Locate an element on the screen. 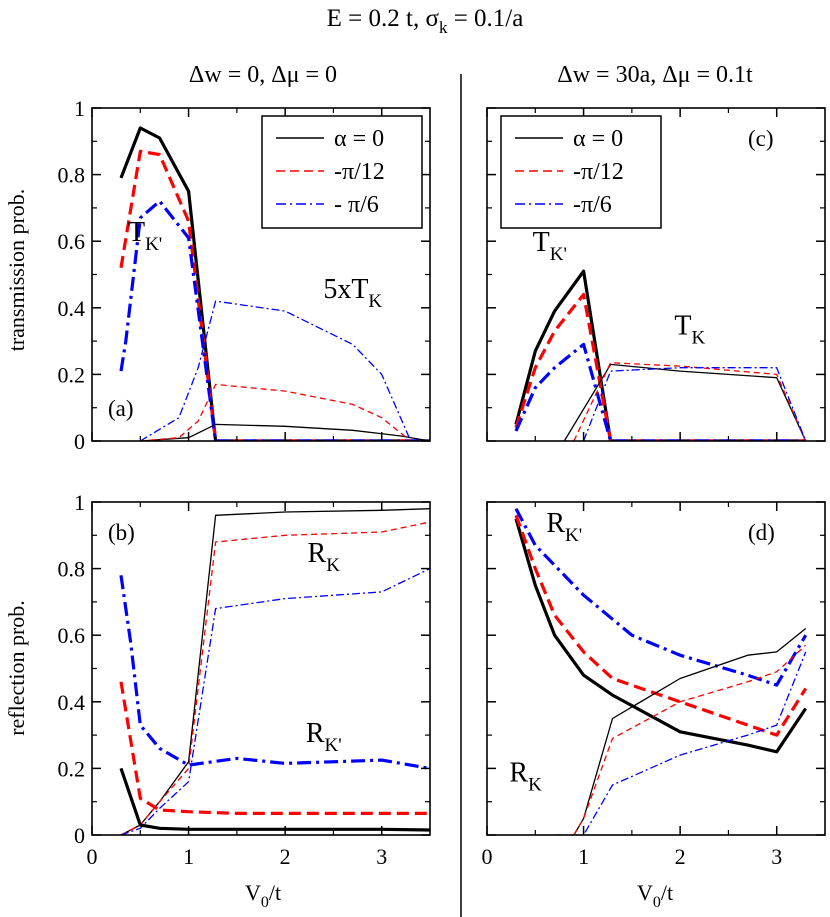  legend: α = 0 -π/12 -π/6 is located at coordinates (581, 172).